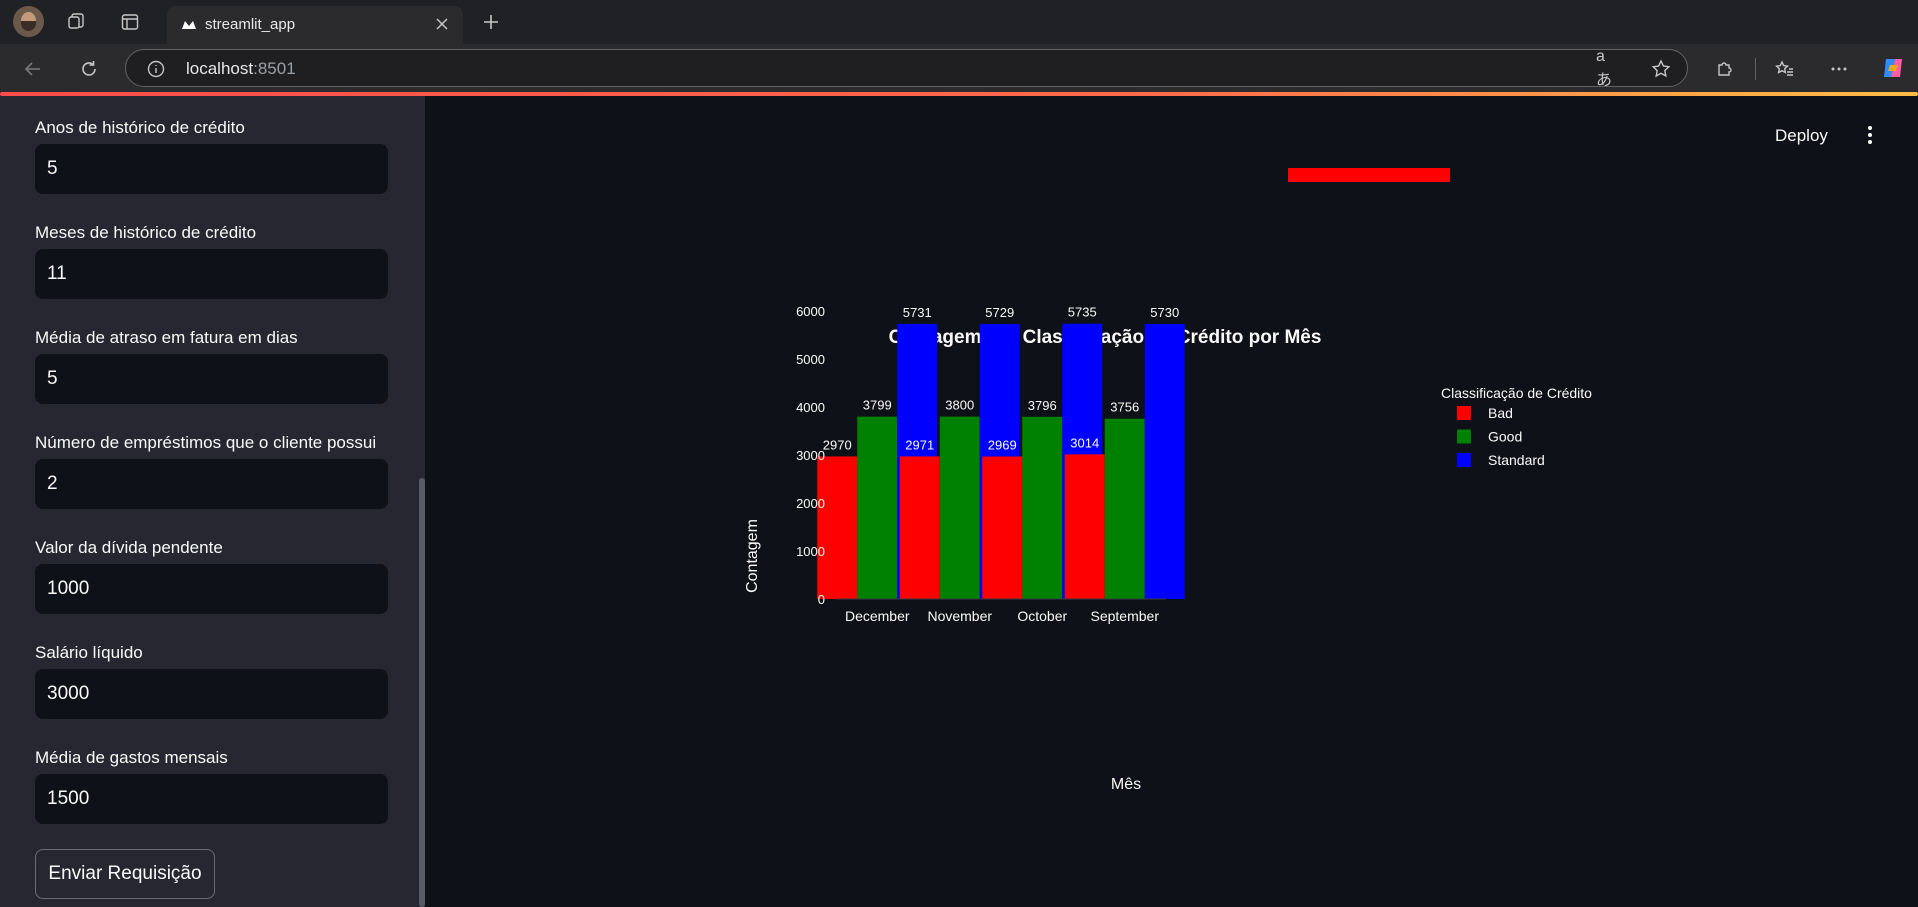  What do you see at coordinates (810, 455) in the screenshot?
I see `y-tick-label: 3000` at bounding box center [810, 455].